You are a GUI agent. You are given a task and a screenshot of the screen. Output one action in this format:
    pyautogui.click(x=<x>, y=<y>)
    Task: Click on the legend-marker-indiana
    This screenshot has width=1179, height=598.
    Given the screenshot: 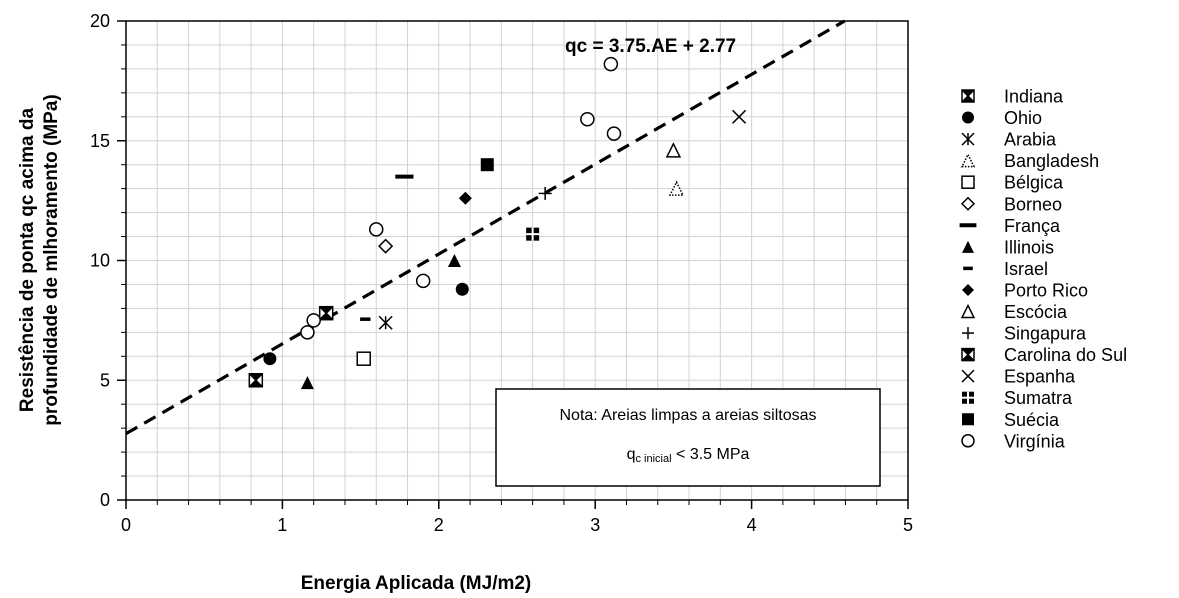 What is the action you would take?
    pyautogui.click(x=968, y=96)
    